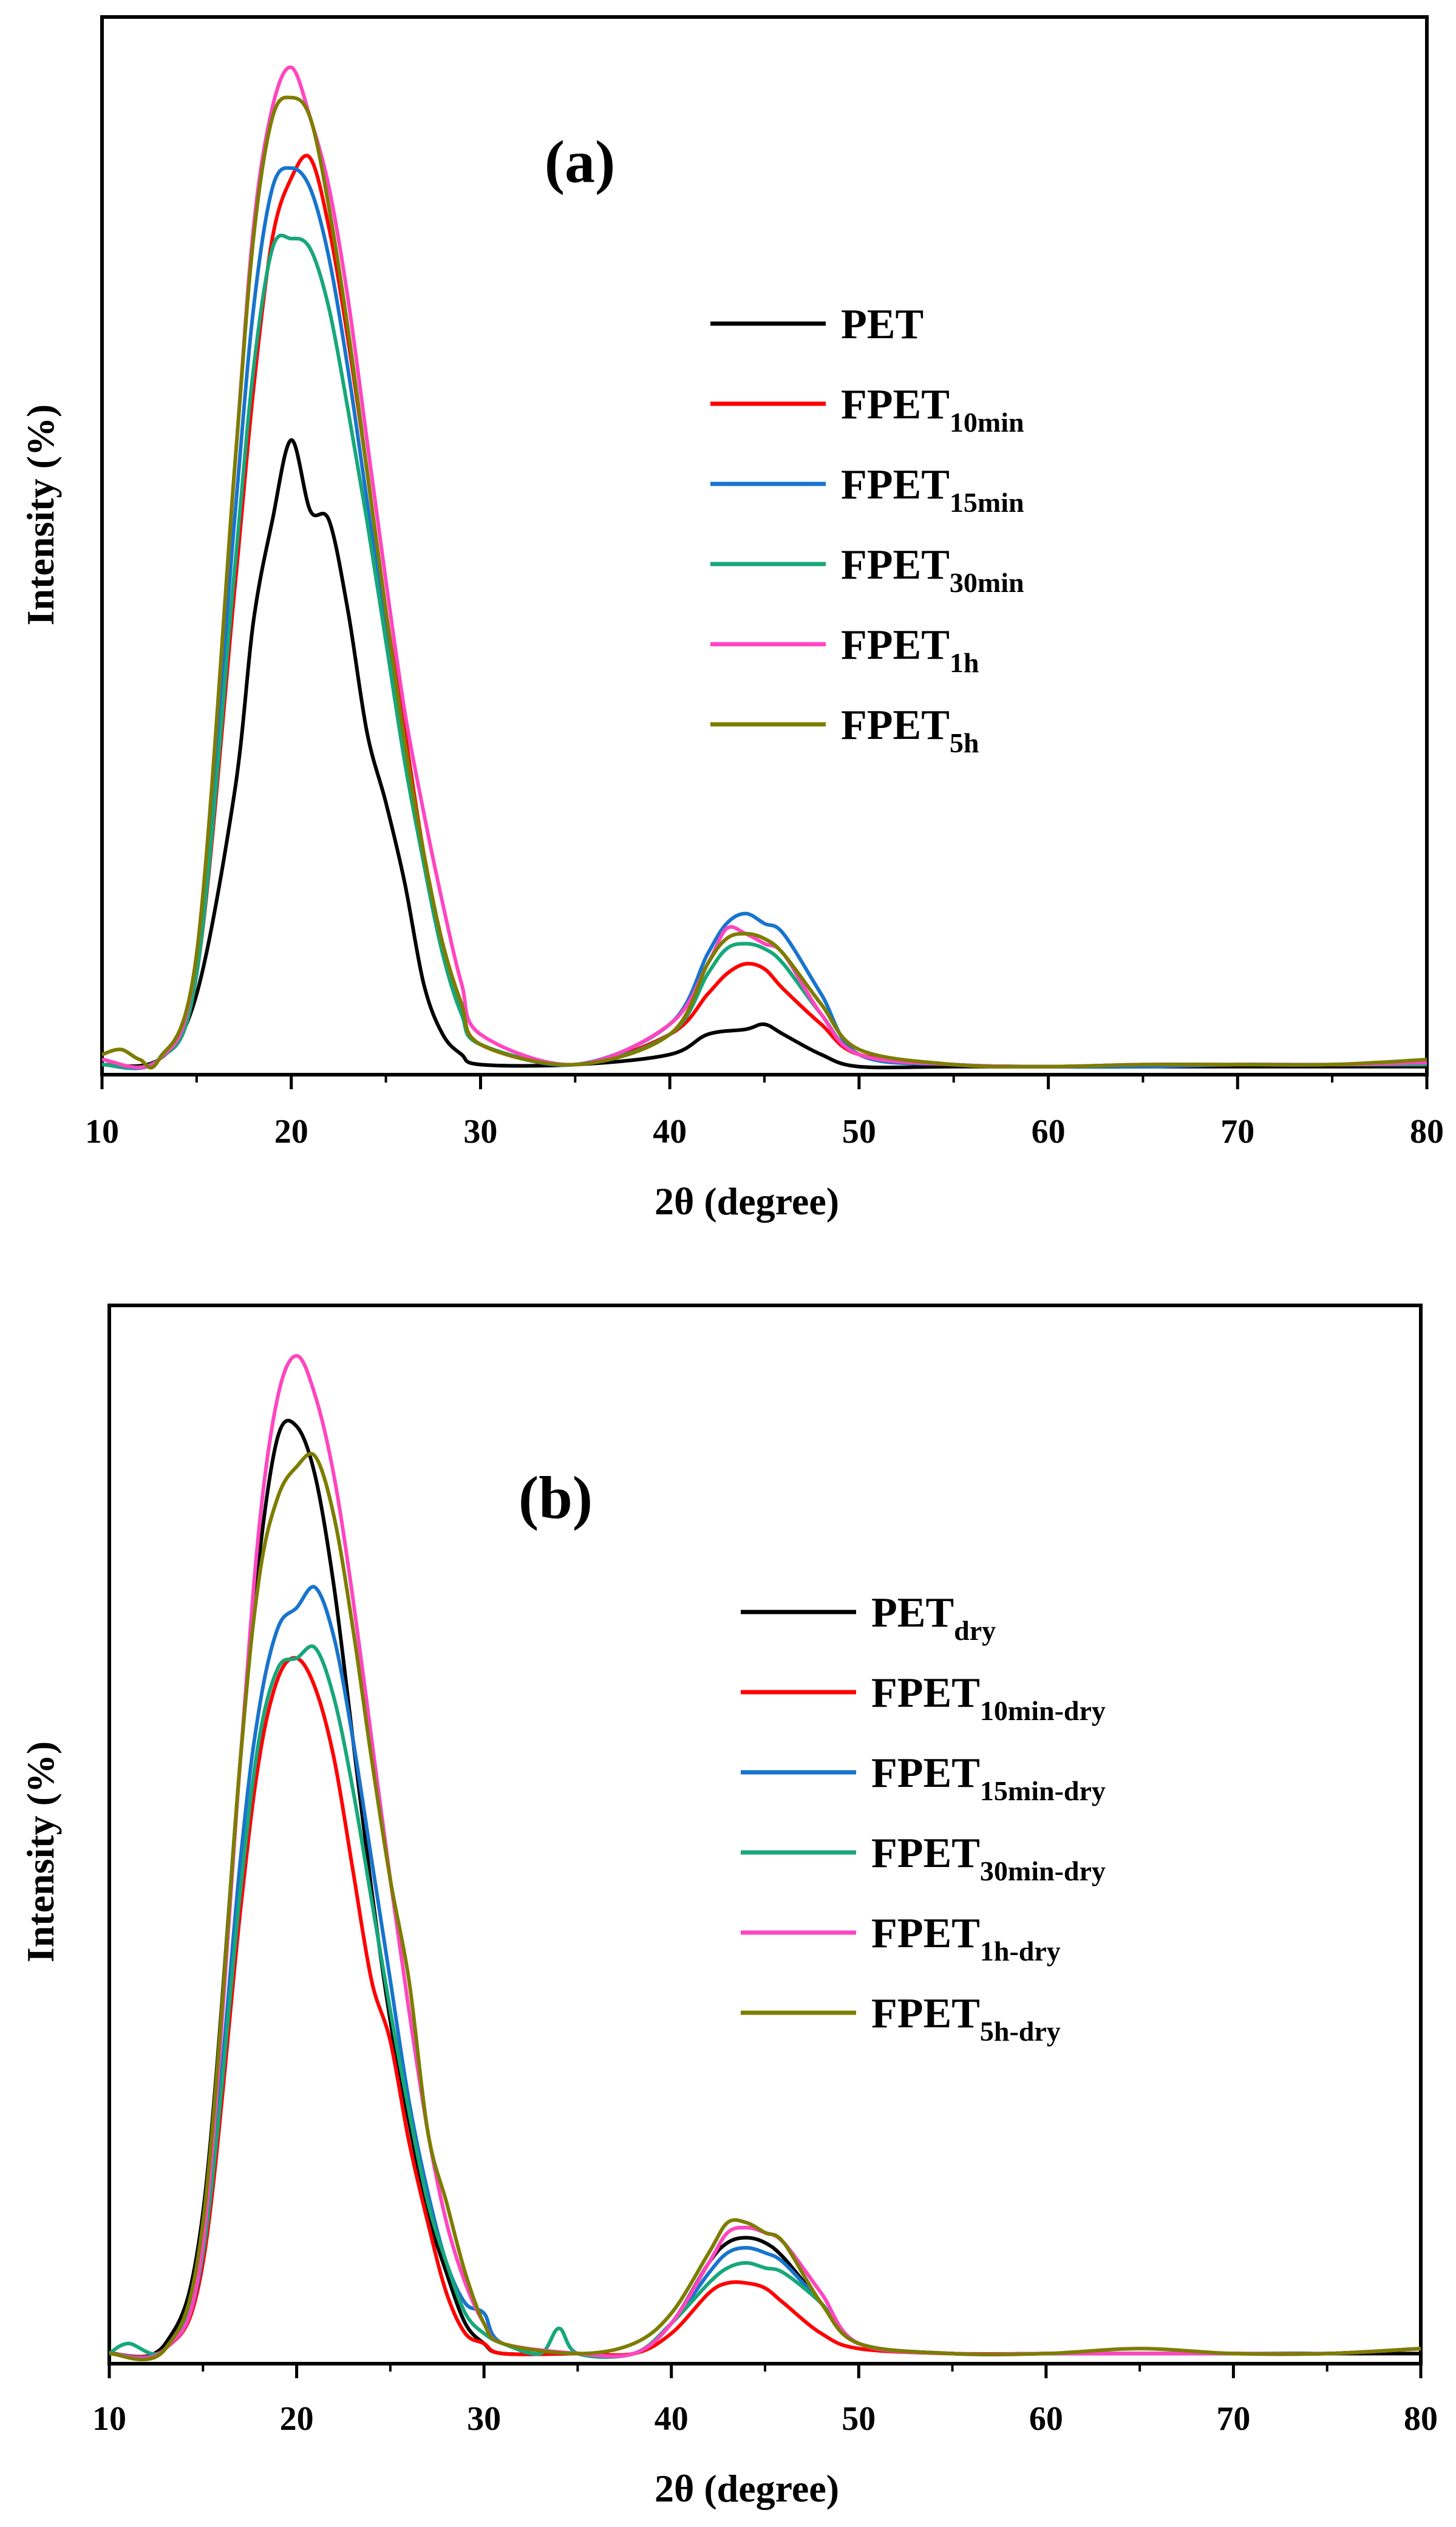  What do you see at coordinates (1020, 1951) in the screenshot?
I see `legend-label-subscript: 1h-dry` at bounding box center [1020, 1951].